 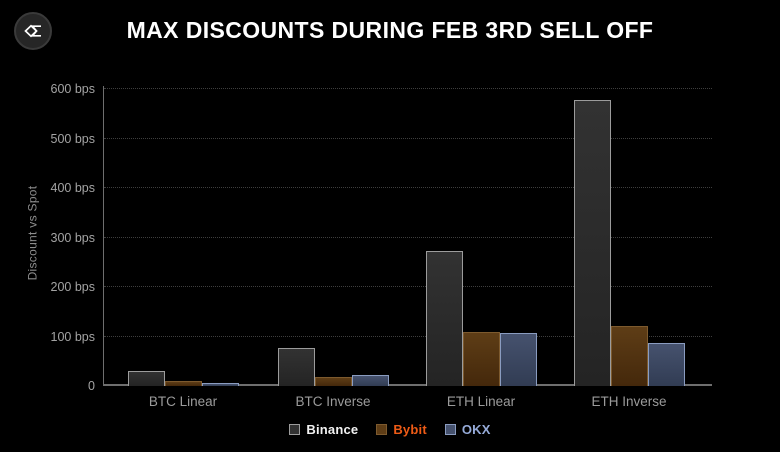 What do you see at coordinates (410, 429) in the screenshot?
I see `legend-label-bybit: Bybit` at bounding box center [410, 429].